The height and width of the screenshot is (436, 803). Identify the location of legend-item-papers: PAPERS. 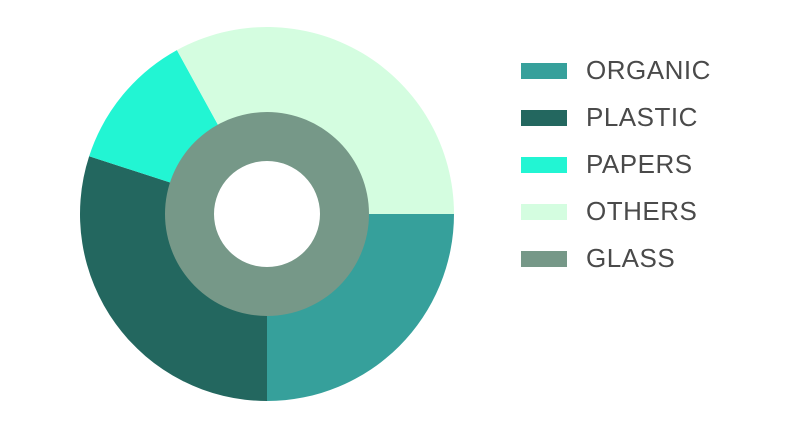
(616, 164).